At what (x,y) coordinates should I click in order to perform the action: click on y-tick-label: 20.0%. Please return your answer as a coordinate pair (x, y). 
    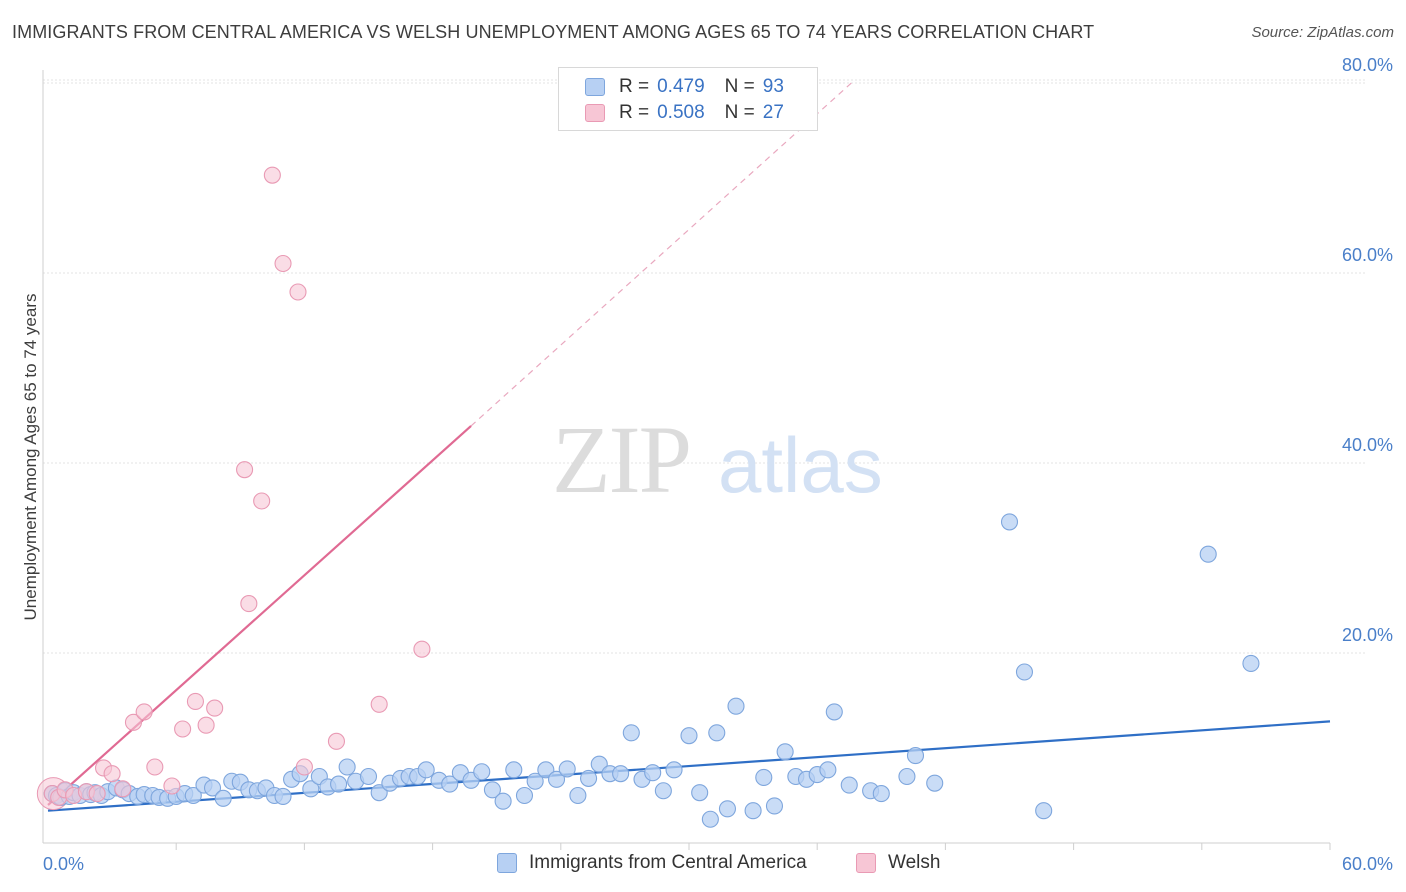
    Looking at the image, I should click on (1367, 635).